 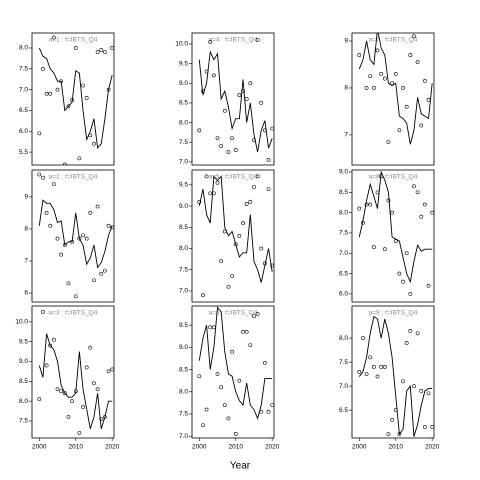 What do you see at coordinates (23, 152) in the screenshot?
I see `y-tick-label: 5.5` at bounding box center [23, 152].